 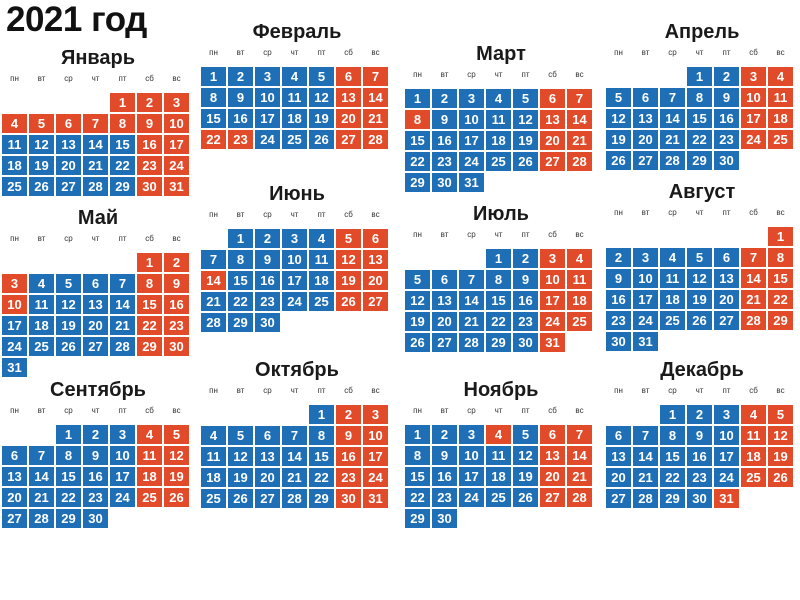 What do you see at coordinates (579, 476) in the screenshot?
I see `day-cell-holiday: 21` at bounding box center [579, 476].